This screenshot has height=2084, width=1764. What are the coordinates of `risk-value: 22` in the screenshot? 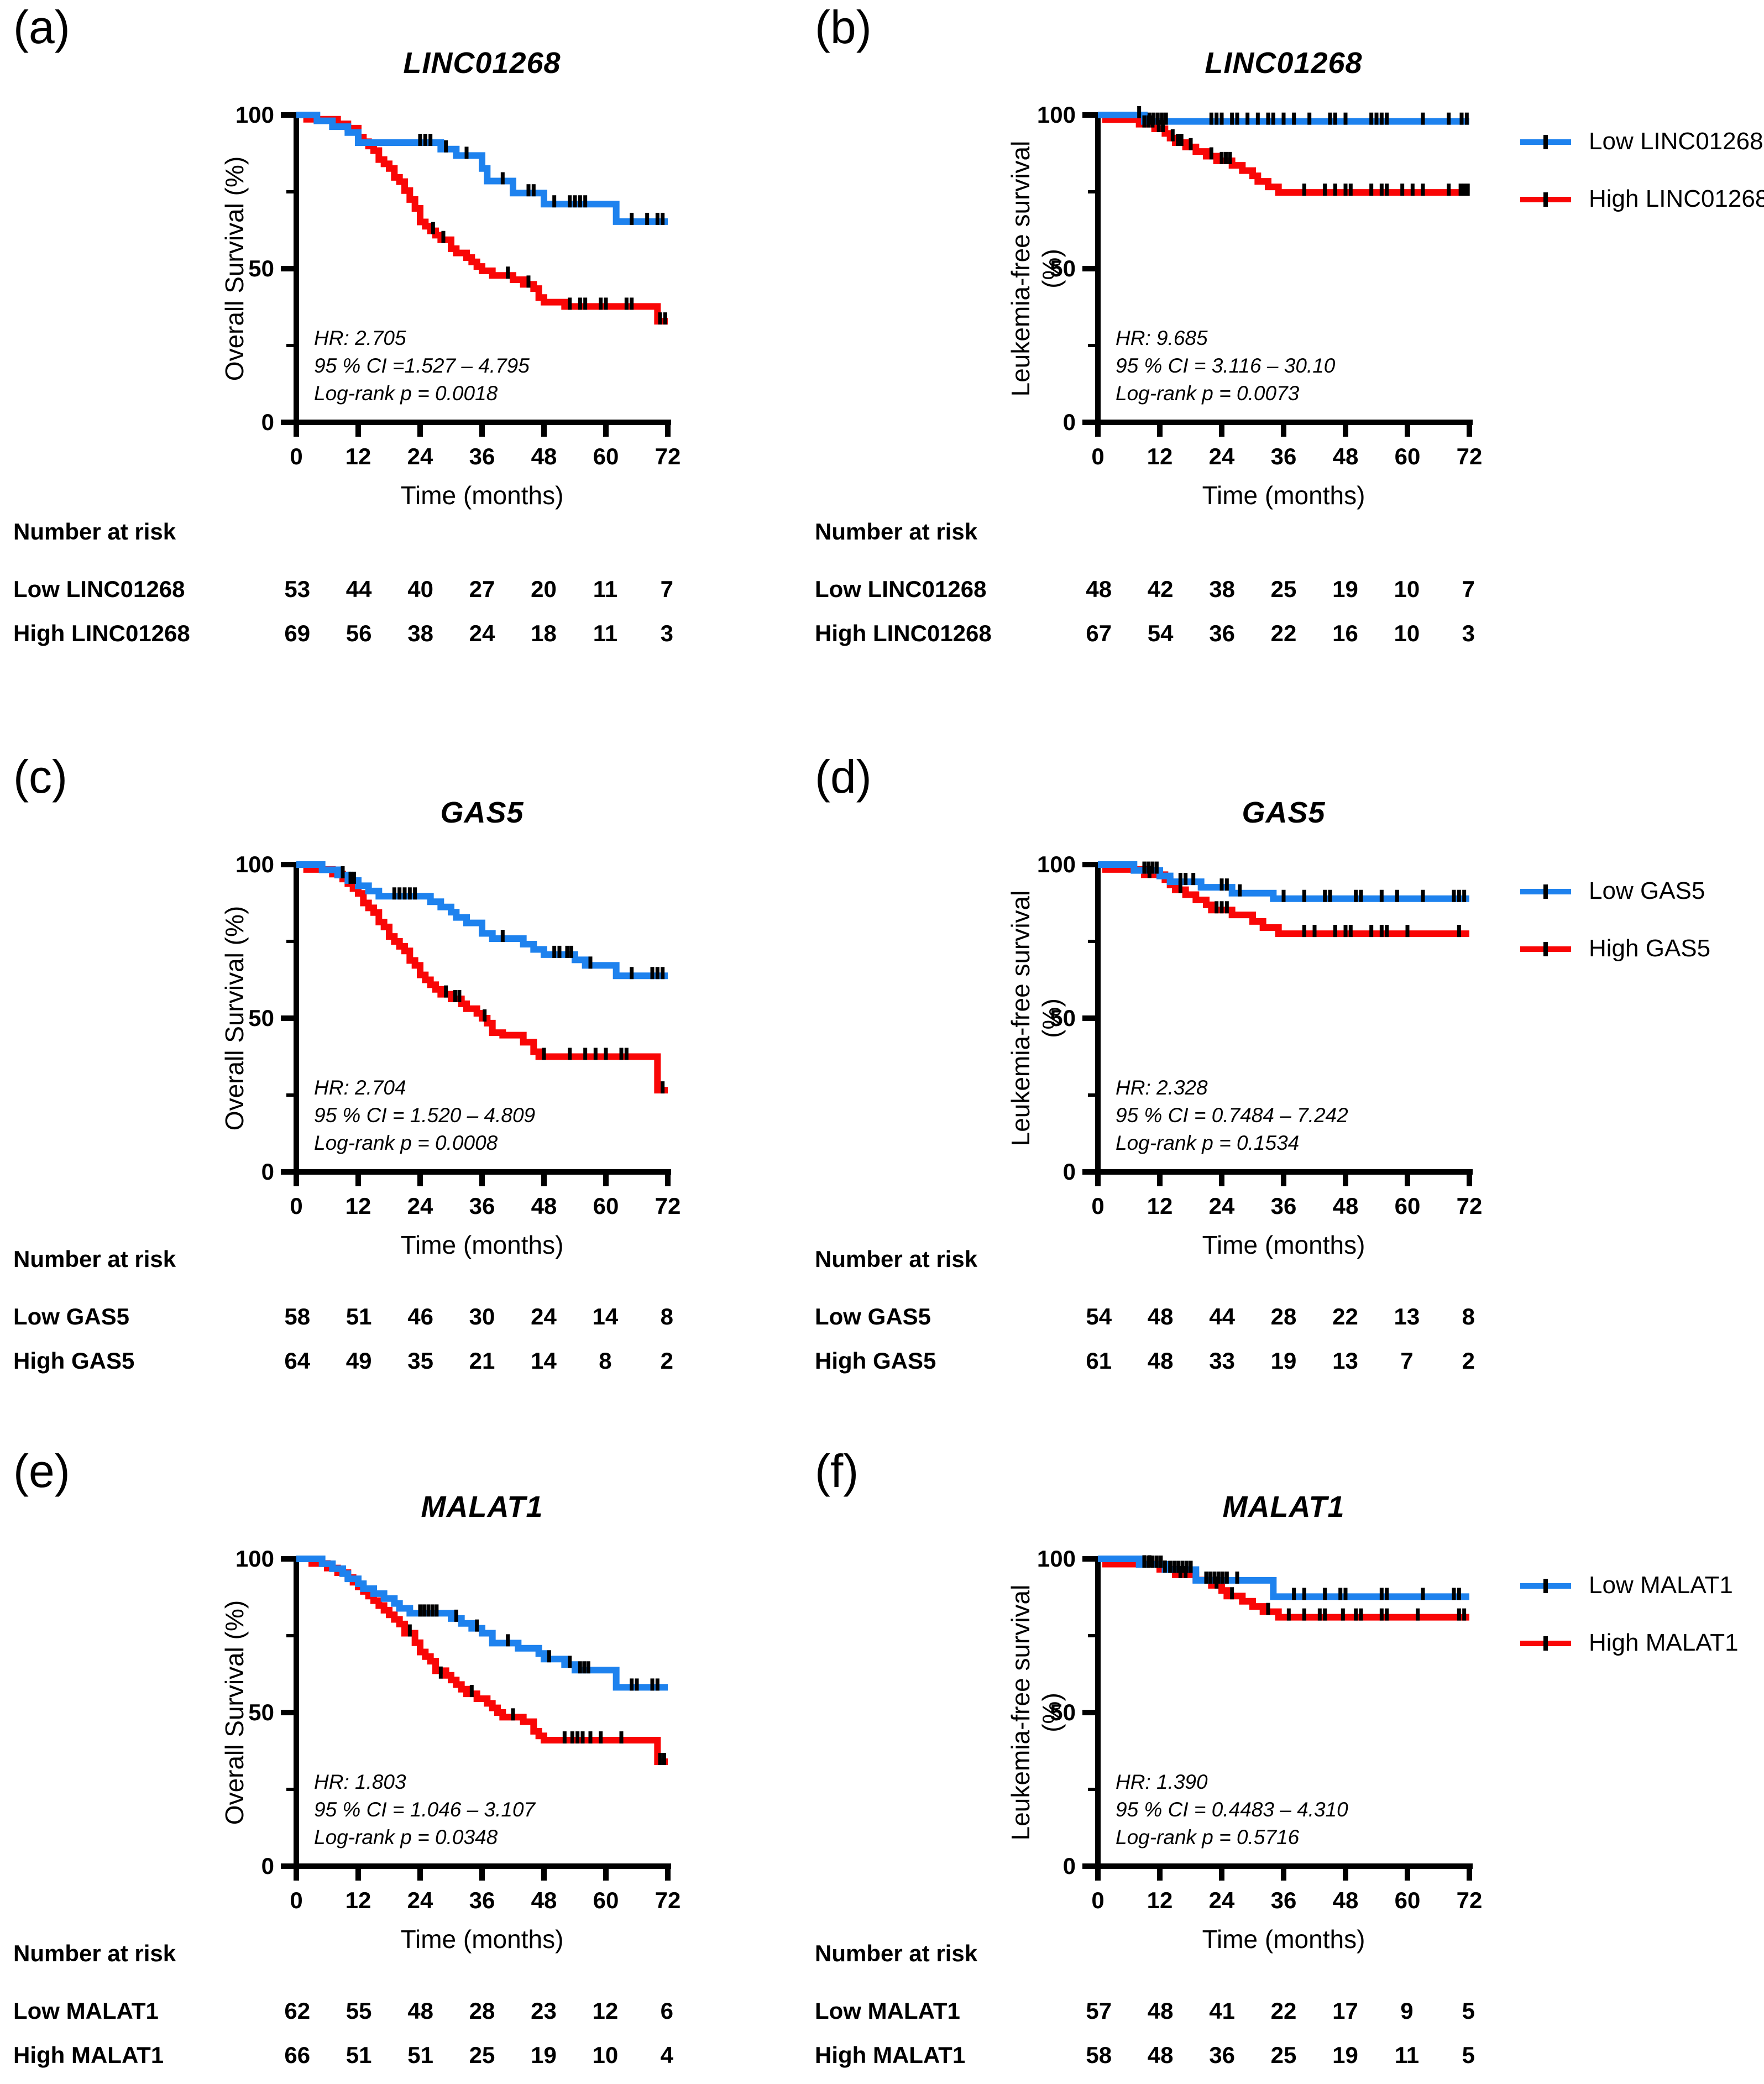 It's located at (1283, 634).